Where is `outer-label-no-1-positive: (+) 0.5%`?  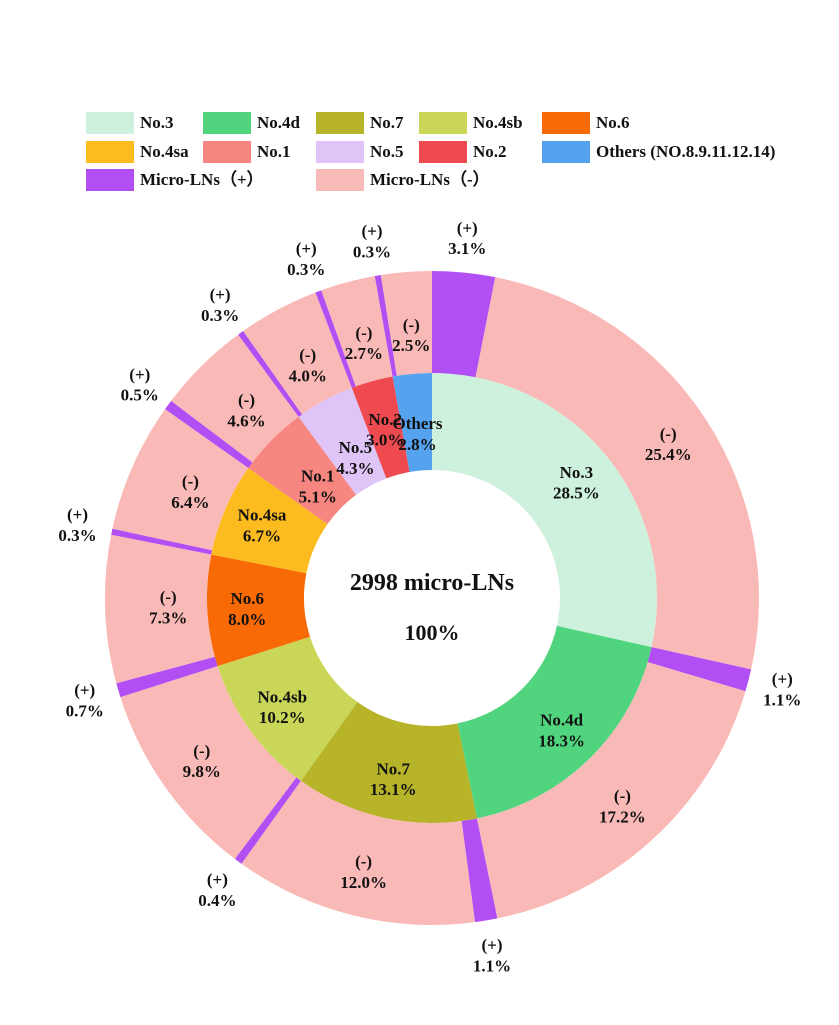
outer-label-no-1-positive: (+) 0.5% is located at coordinates (140, 385).